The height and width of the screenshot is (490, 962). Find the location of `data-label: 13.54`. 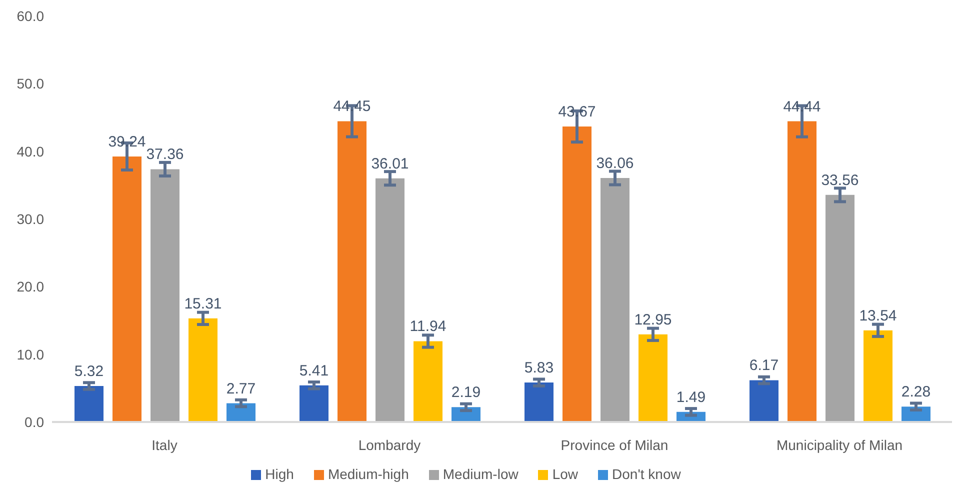

data-label: 13.54 is located at coordinates (878, 315).